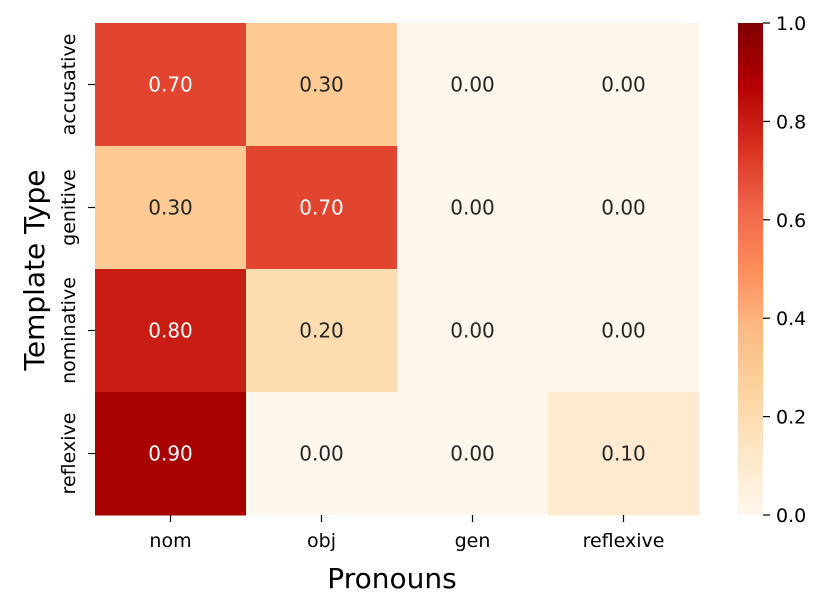  I want to click on colorbar-tick-label: 0.0, so click(791, 516).